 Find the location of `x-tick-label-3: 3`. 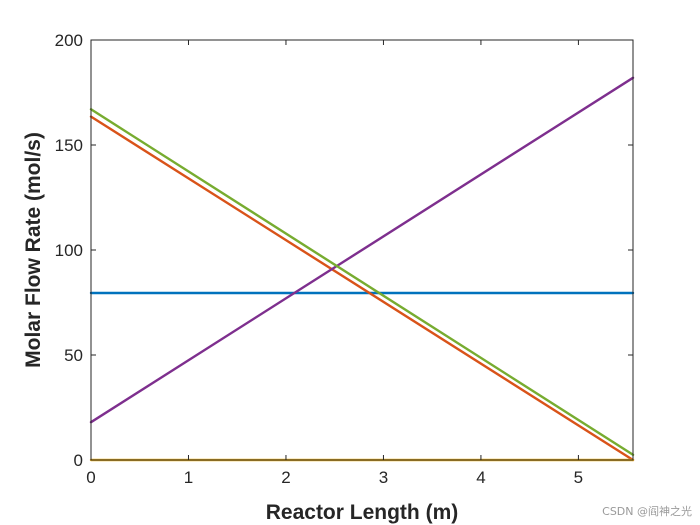

x-tick-label-3: 3 is located at coordinates (383, 477).